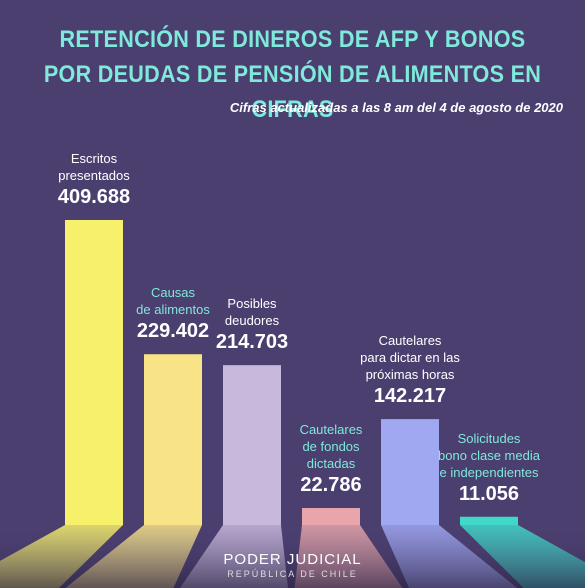  Describe the element at coordinates (410, 396) in the screenshot. I see `value-label: 142.217` at that location.